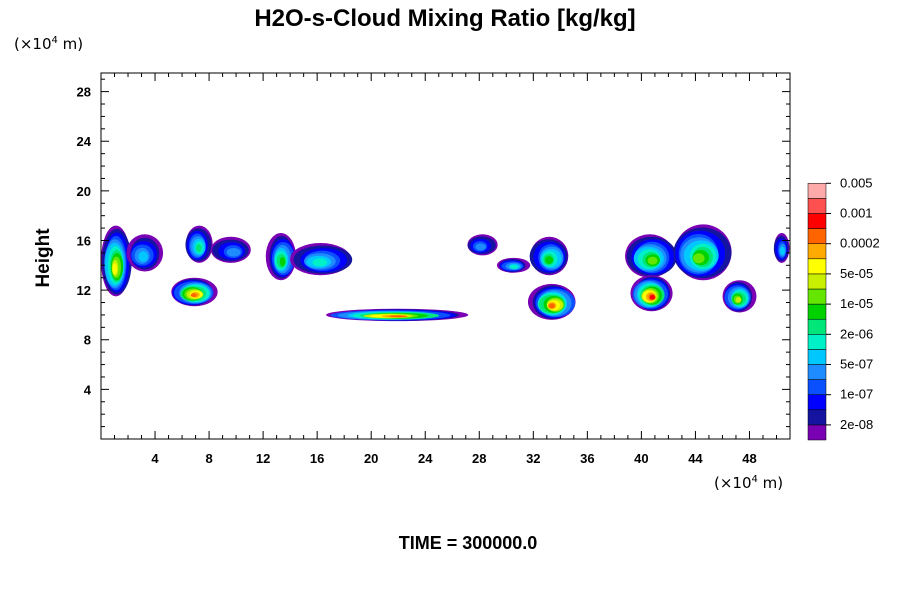  What do you see at coordinates (860, 243) in the screenshot?
I see `colorbar-label: 0.0002` at bounding box center [860, 243].